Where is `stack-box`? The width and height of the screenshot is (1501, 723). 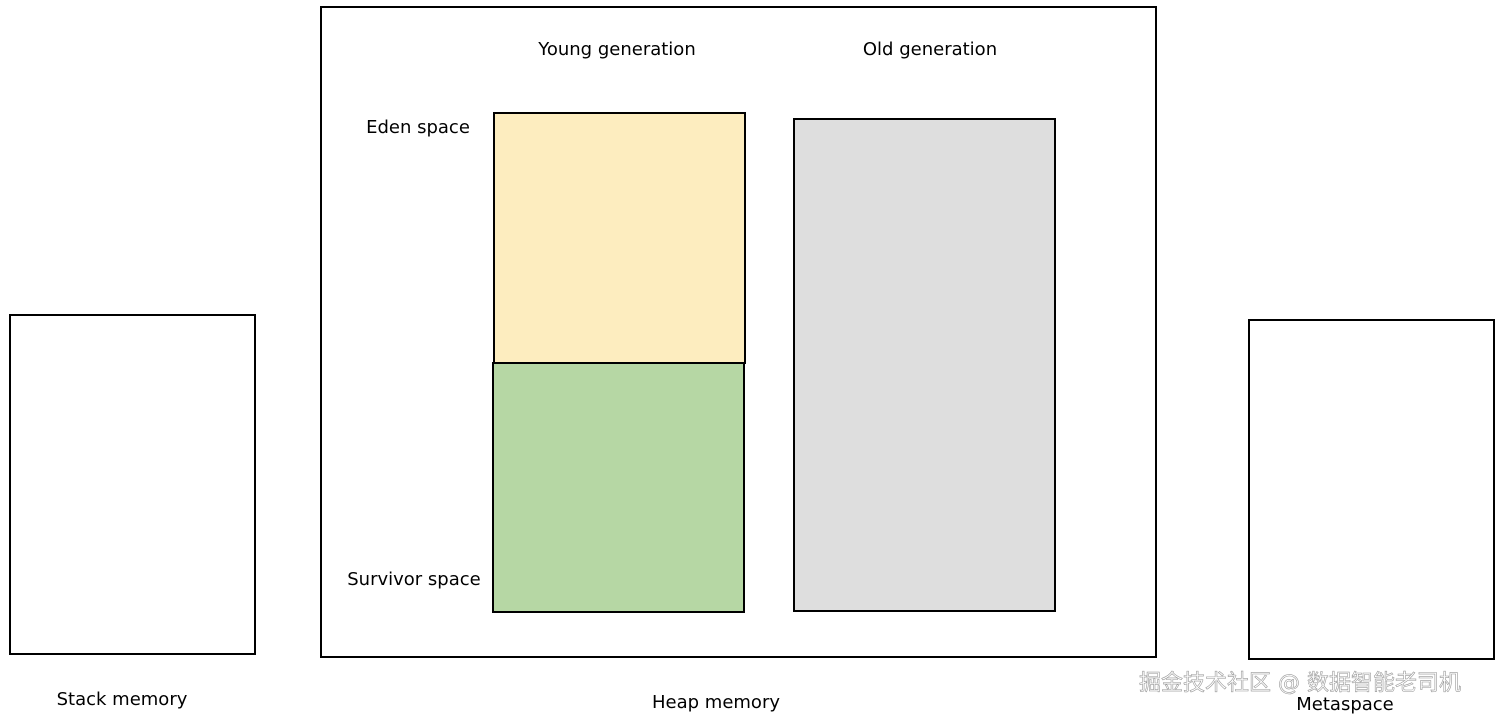 stack-box is located at coordinates (132, 484).